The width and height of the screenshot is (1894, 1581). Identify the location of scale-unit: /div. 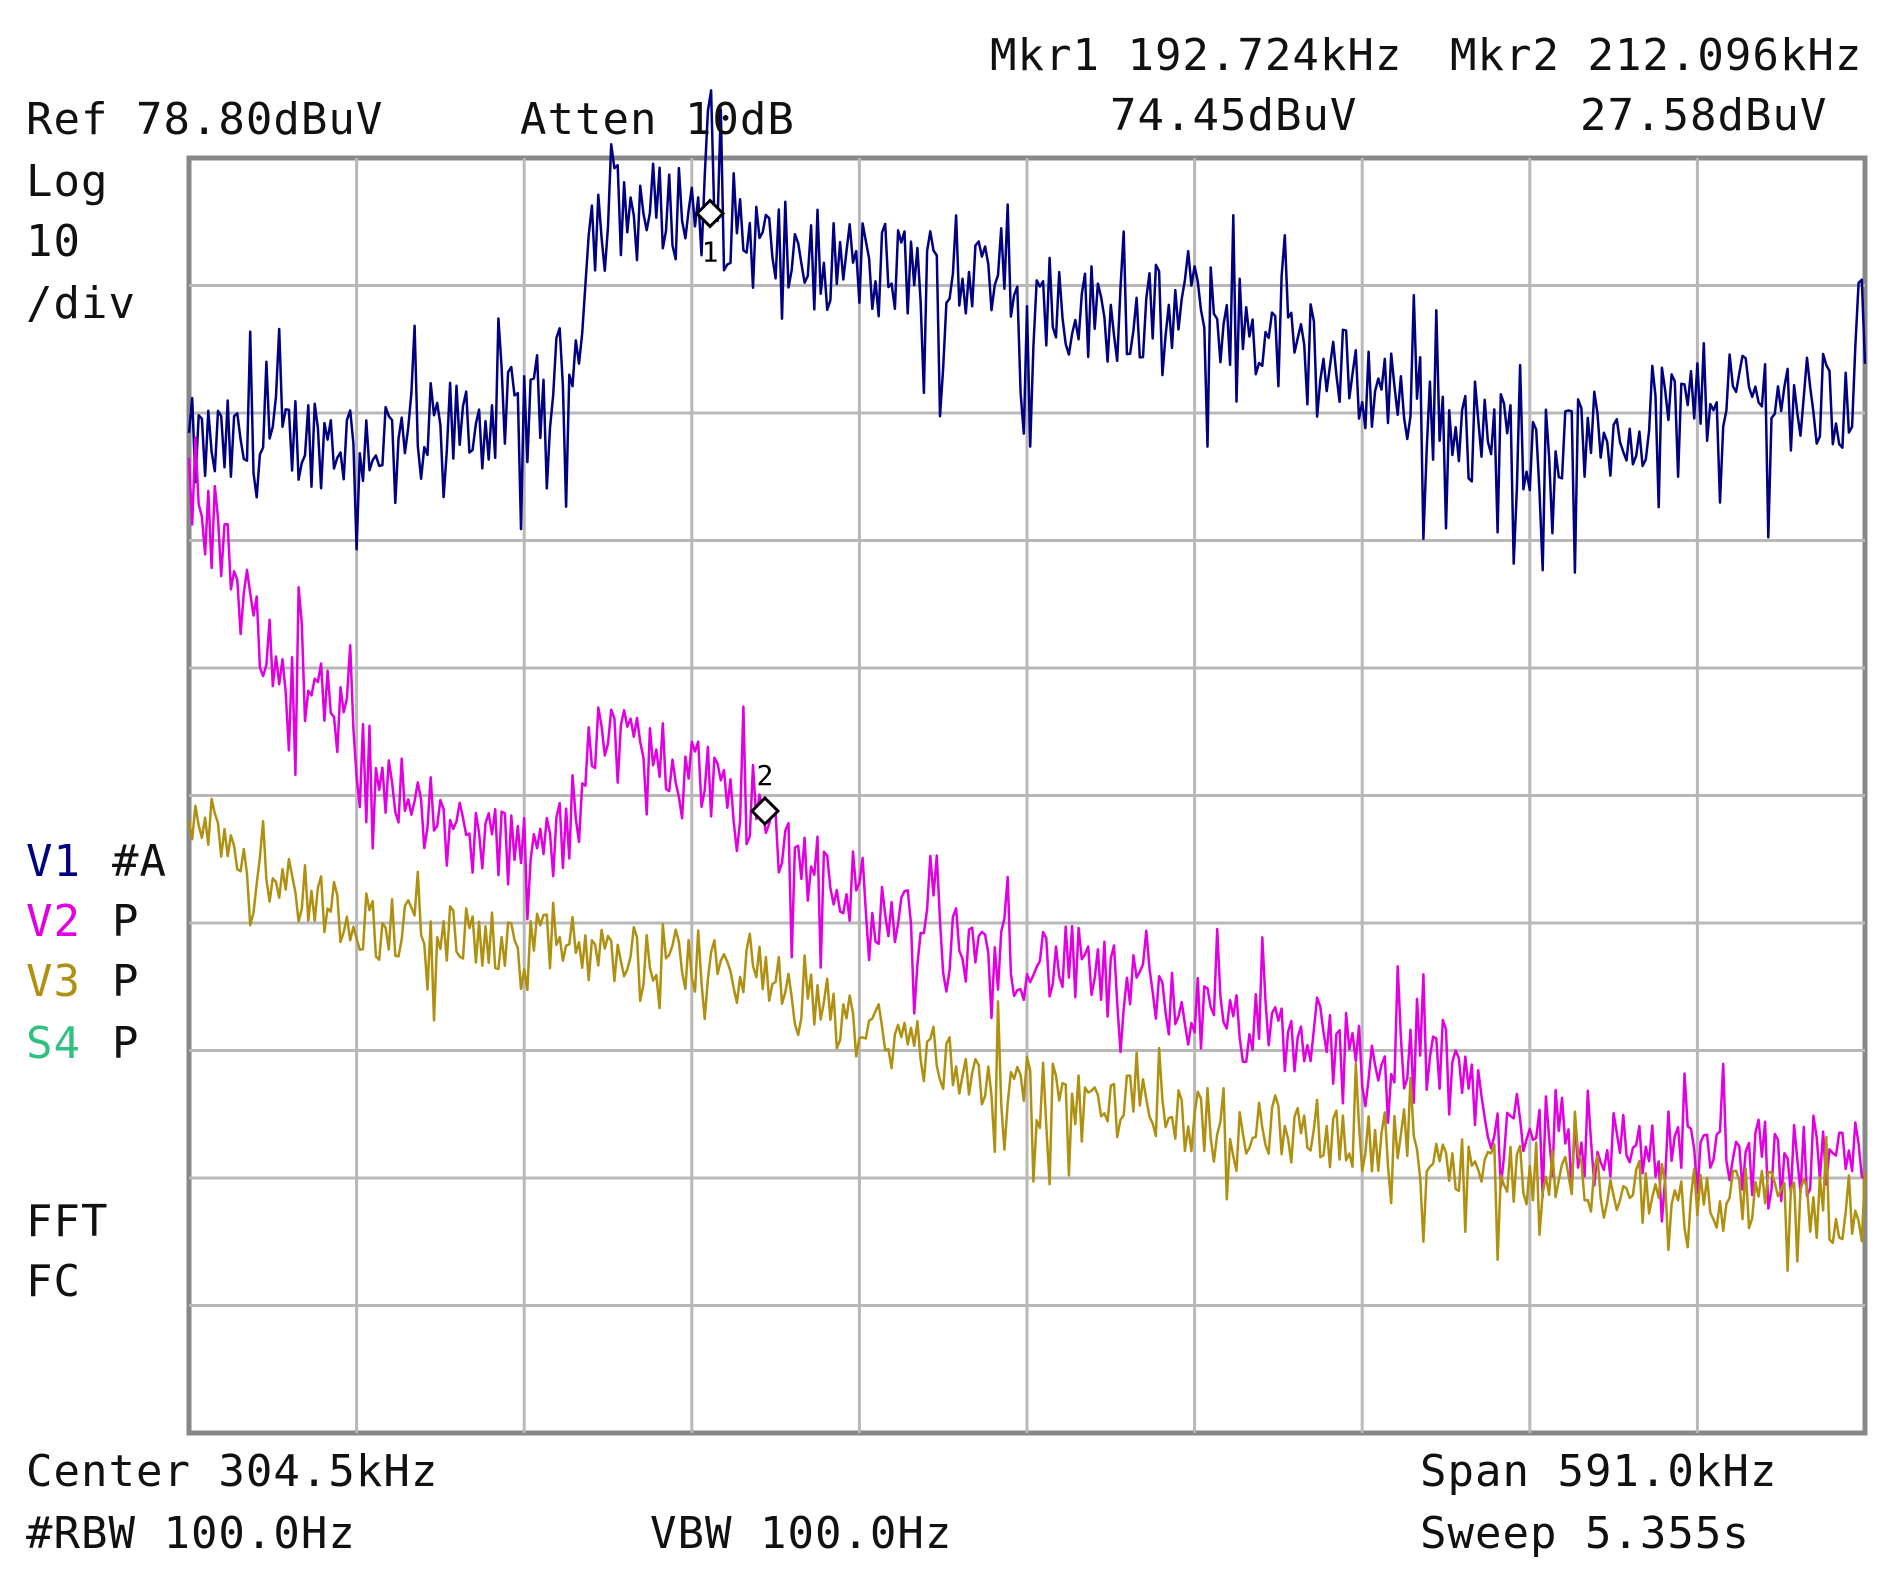
(81, 303).